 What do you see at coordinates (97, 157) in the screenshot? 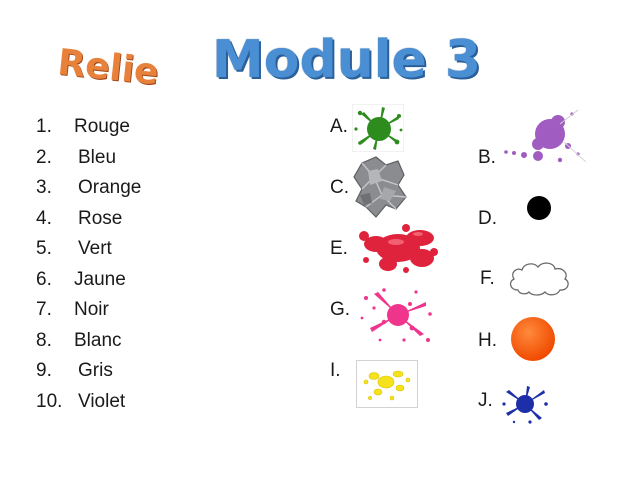
I see `item-word: Bleu` at bounding box center [97, 157].